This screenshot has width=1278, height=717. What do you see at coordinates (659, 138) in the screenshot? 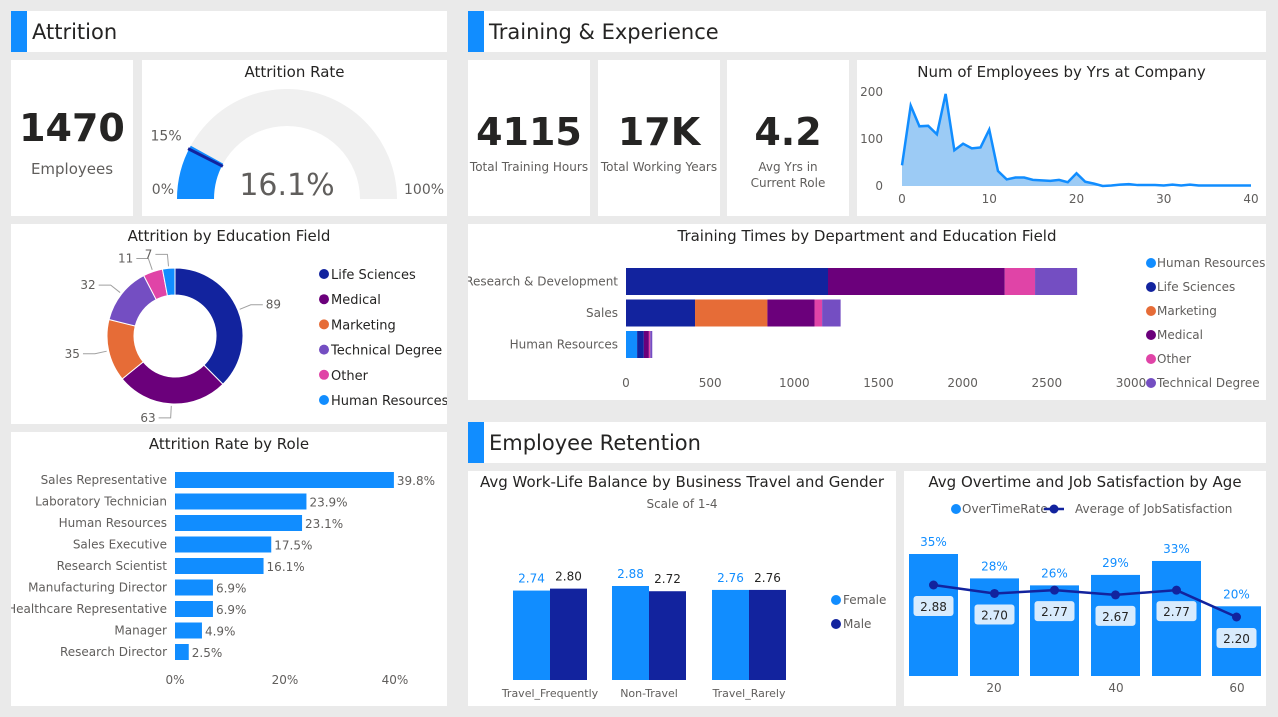
I see `working-years-kpi-card: 17K Total Working Years` at bounding box center [659, 138].